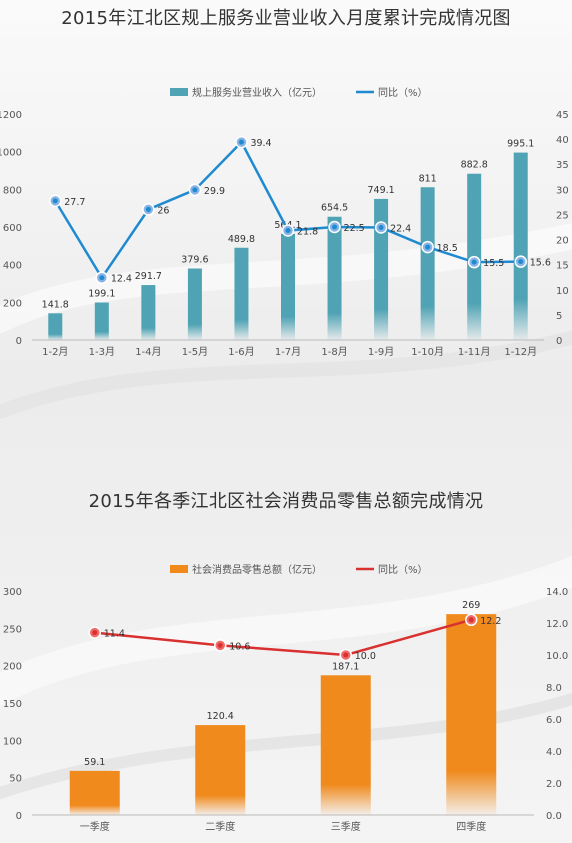  I want to click on bar-value-label: 291.7, so click(148, 276).